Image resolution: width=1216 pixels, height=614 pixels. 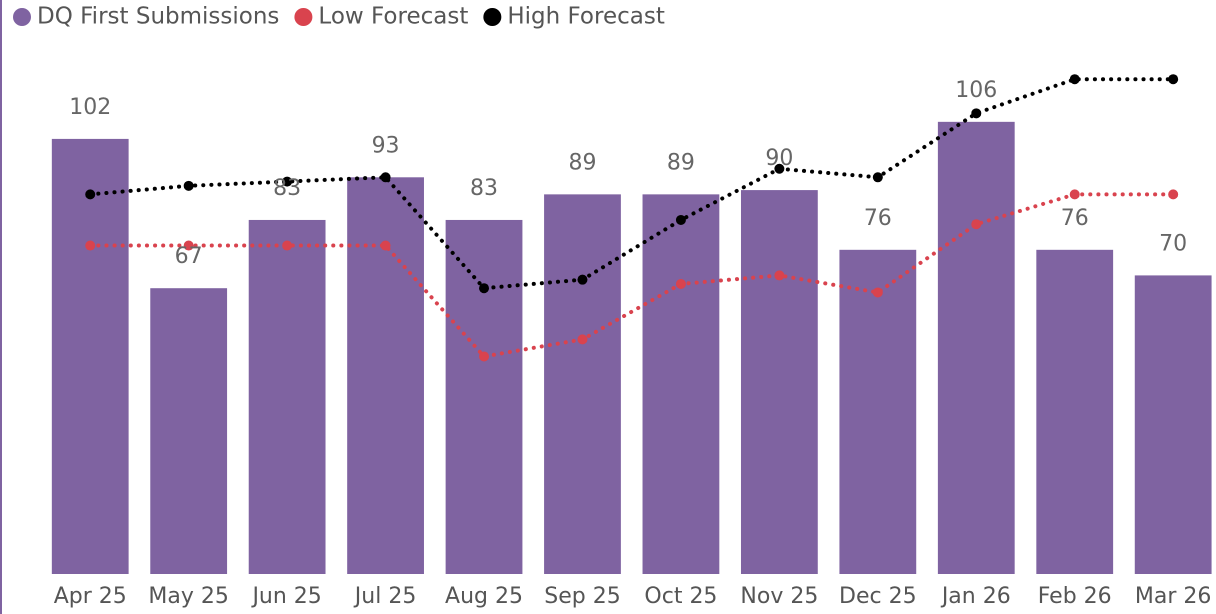 I want to click on data-label: 93, so click(x=386, y=145).